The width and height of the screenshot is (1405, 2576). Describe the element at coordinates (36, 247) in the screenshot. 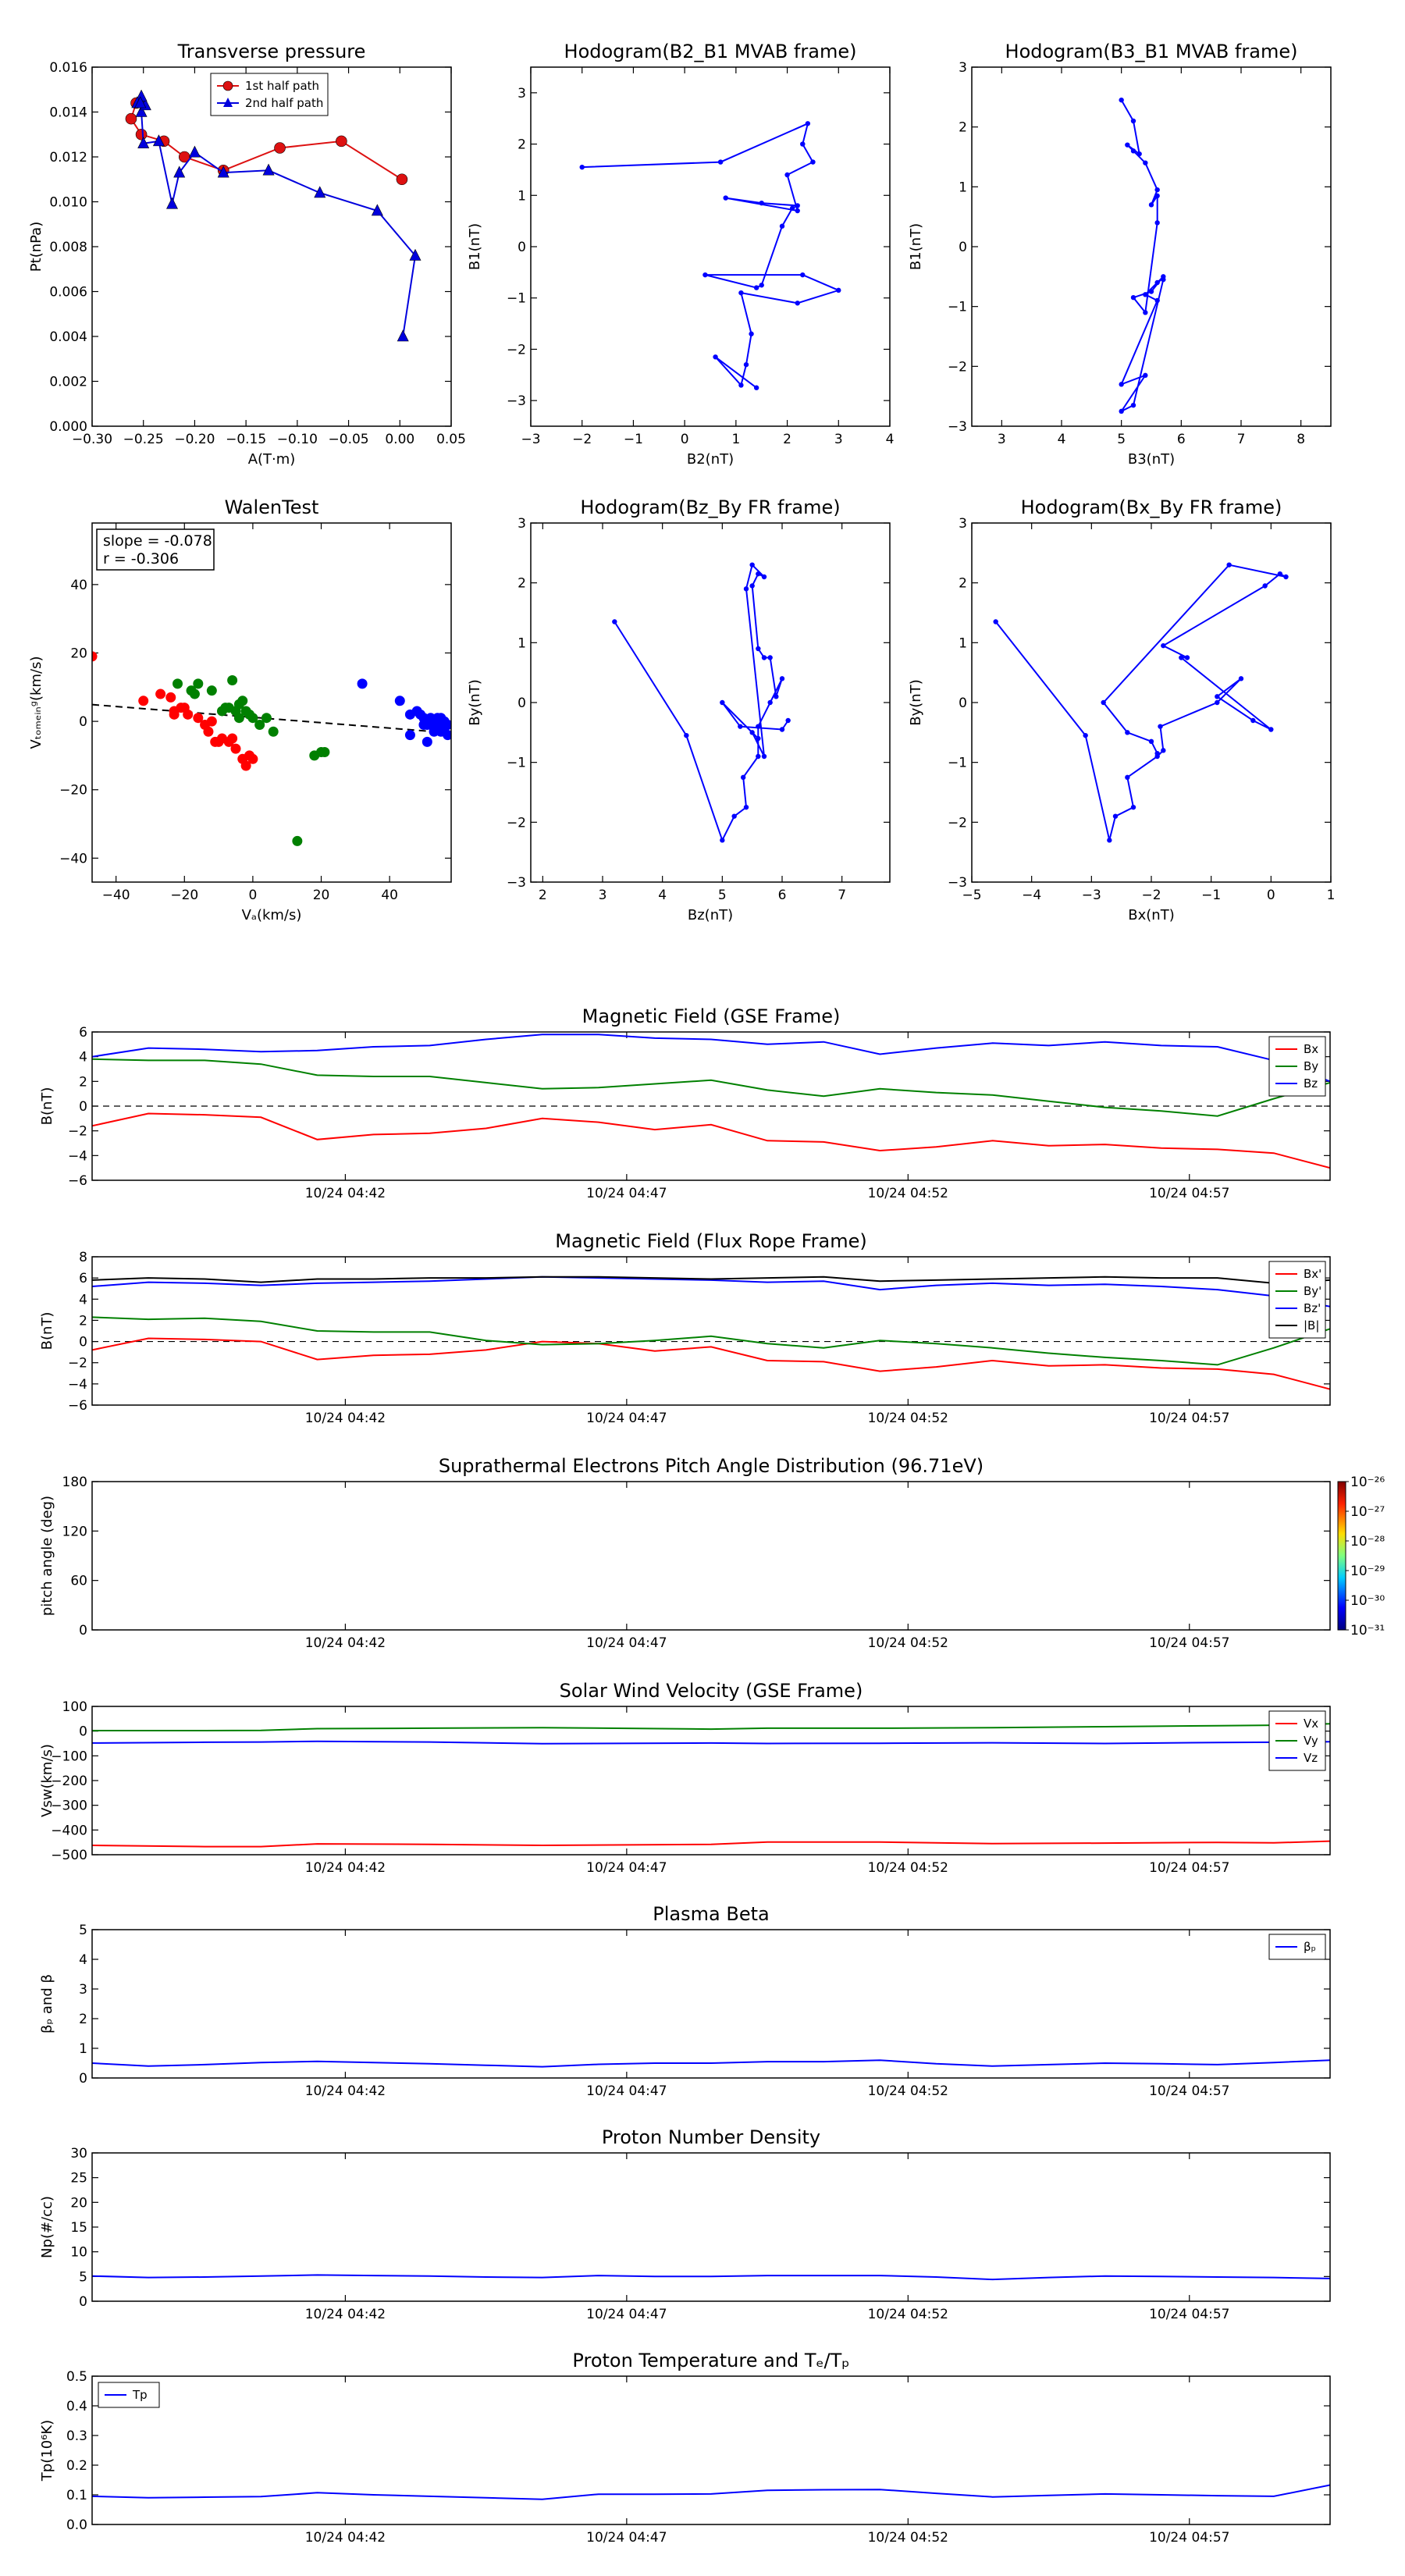

I see `y-axis-label: Pt(nPa)` at that location.